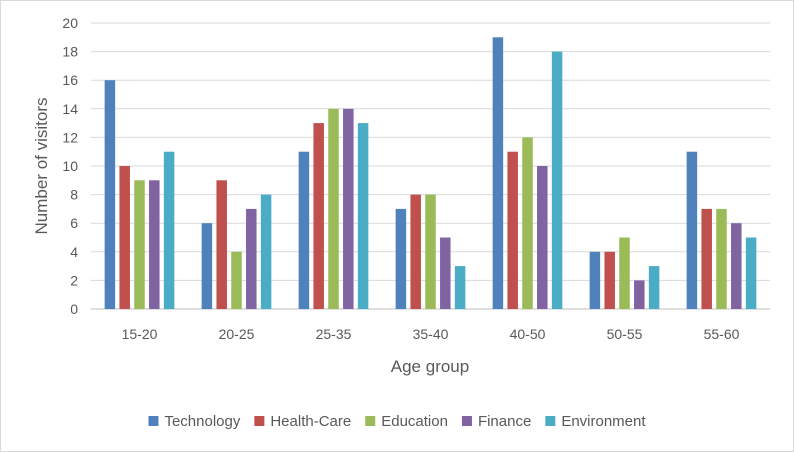 Image resolution: width=794 pixels, height=452 pixels. Describe the element at coordinates (74, 223) in the screenshot. I see `y-tick-label: 6` at that location.